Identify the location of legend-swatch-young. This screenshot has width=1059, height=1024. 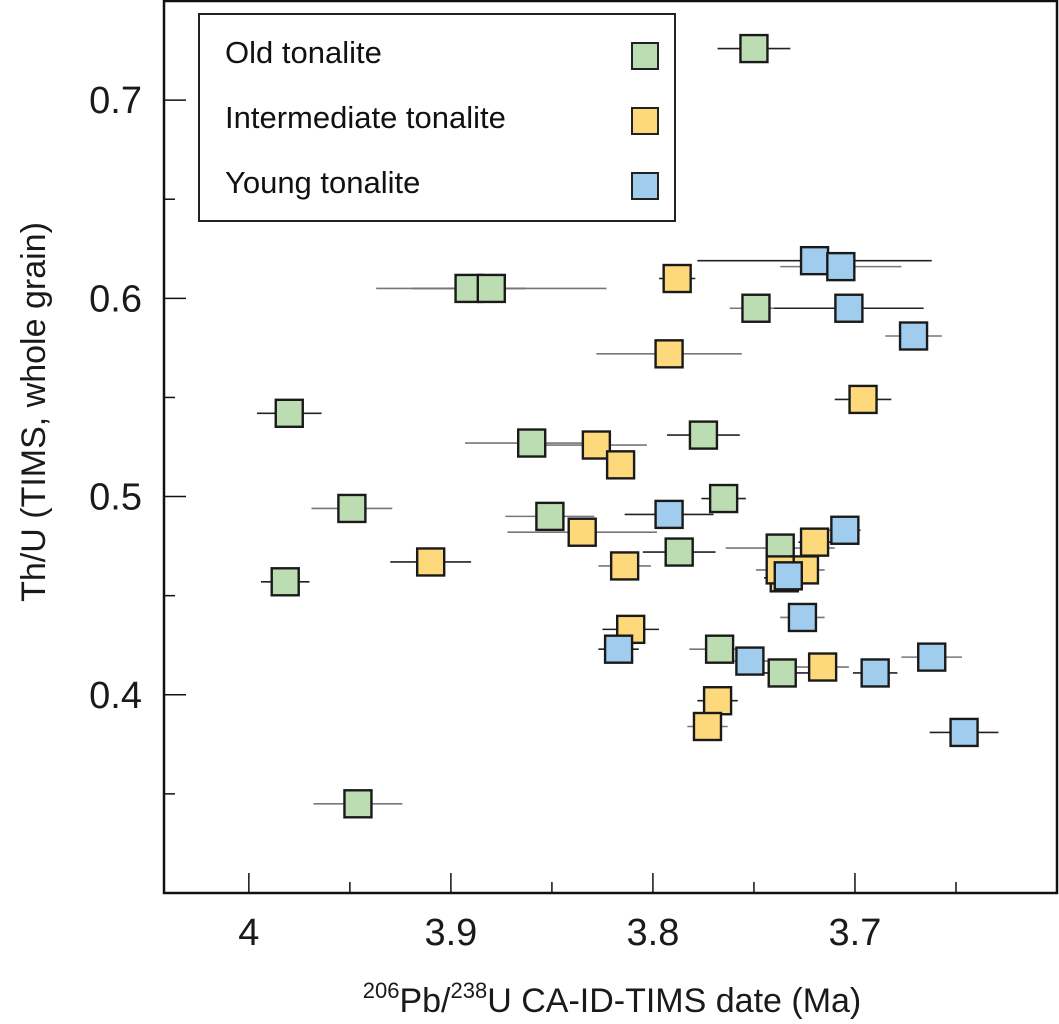
(645, 186).